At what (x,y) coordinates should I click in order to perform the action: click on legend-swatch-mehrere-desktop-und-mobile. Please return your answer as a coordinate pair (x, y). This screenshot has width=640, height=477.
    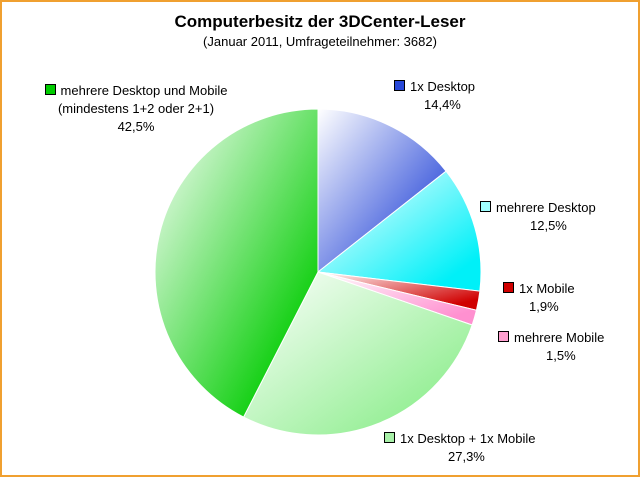
    Looking at the image, I should click on (50, 89).